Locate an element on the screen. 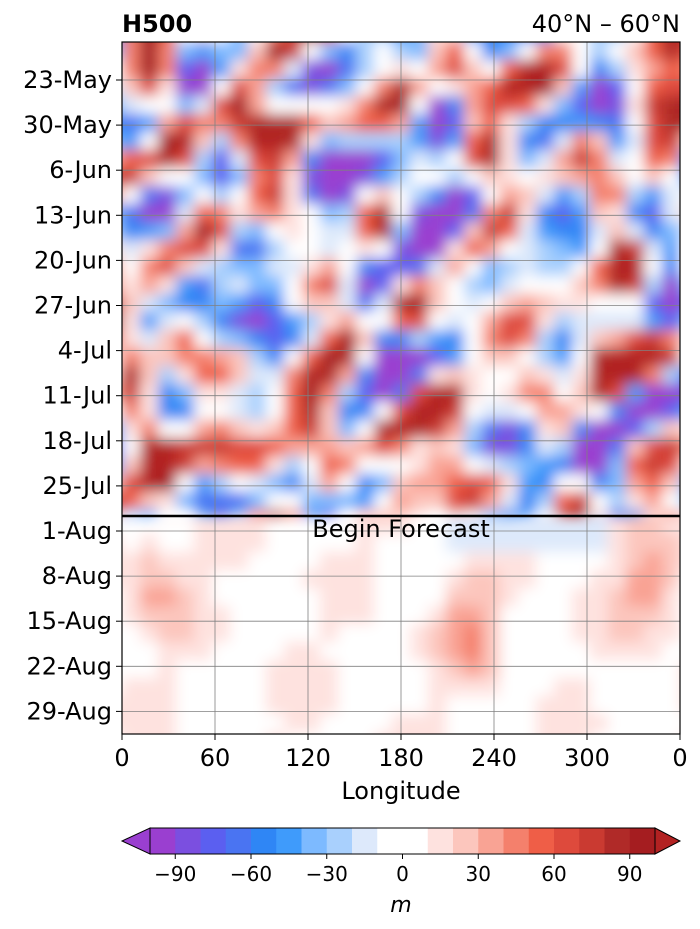 The height and width of the screenshot is (929, 700). begin-forecast-label: Begin Forecast is located at coordinates (401, 529).